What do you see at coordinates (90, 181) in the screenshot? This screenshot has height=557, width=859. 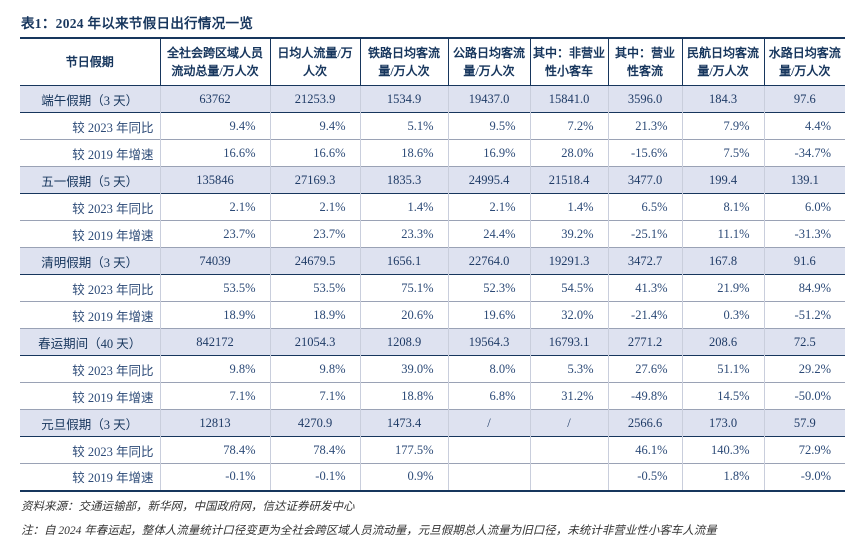 I see `row-label: 五一假期（5 天）` at bounding box center [90, 181].